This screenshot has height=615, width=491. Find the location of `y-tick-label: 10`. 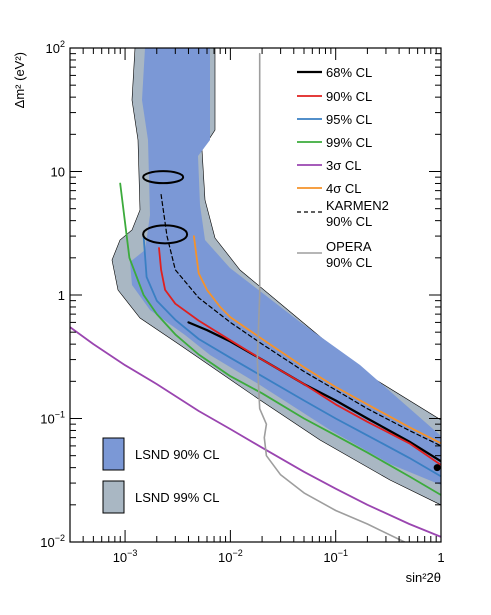

y-tick-label: 10 is located at coordinates (58, 172).